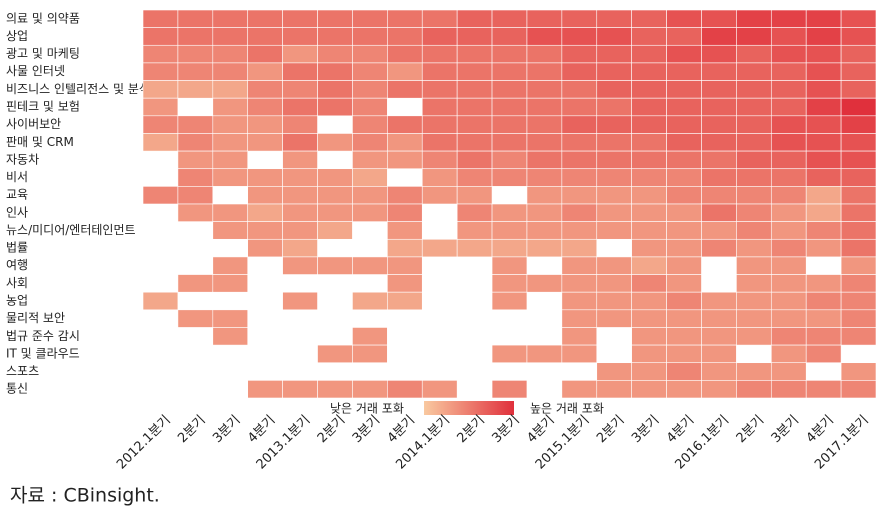  What do you see at coordinates (17, 389) in the screenshot?
I see `row-label: 통신` at bounding box center [17, 389].